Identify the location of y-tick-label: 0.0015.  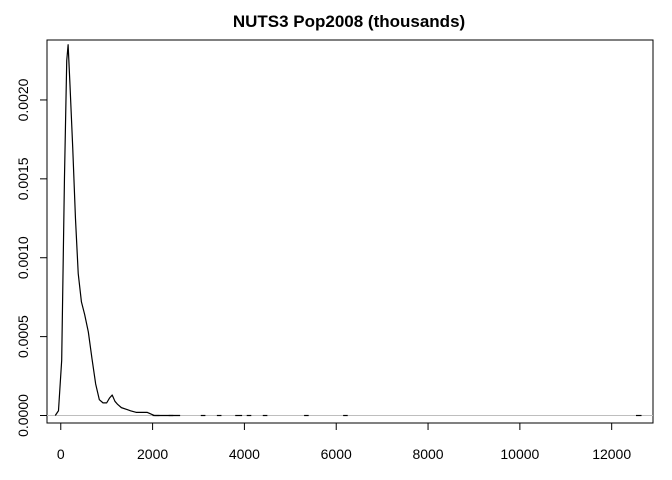
(23, 178).